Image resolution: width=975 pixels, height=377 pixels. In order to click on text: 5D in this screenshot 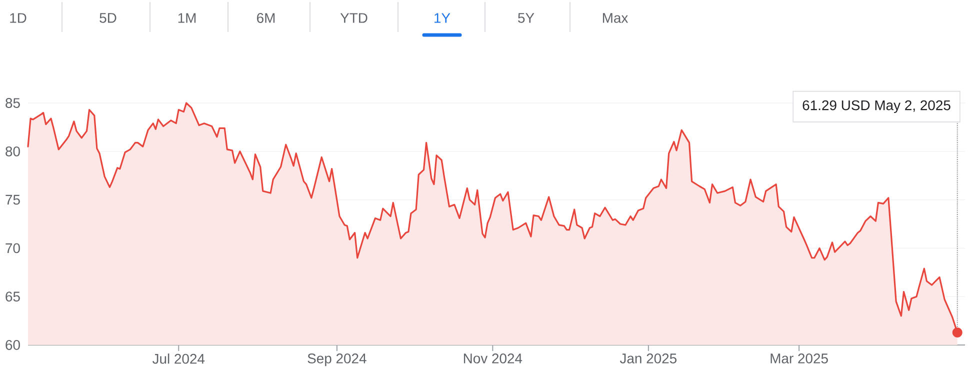, I will do `click(108, 18)`.